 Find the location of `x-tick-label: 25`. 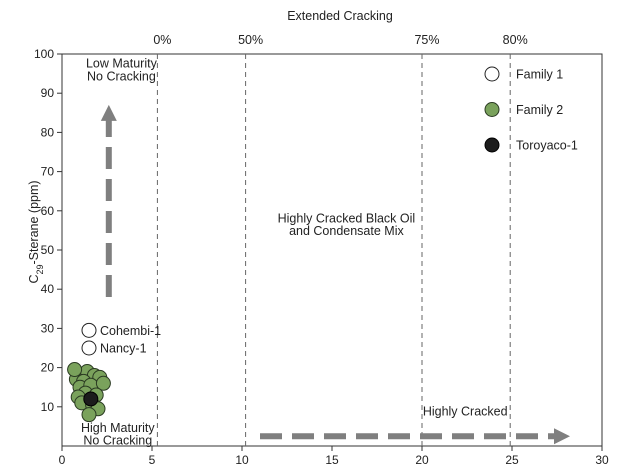

x-tick-label: 25 is located at coordinates (512, 459).